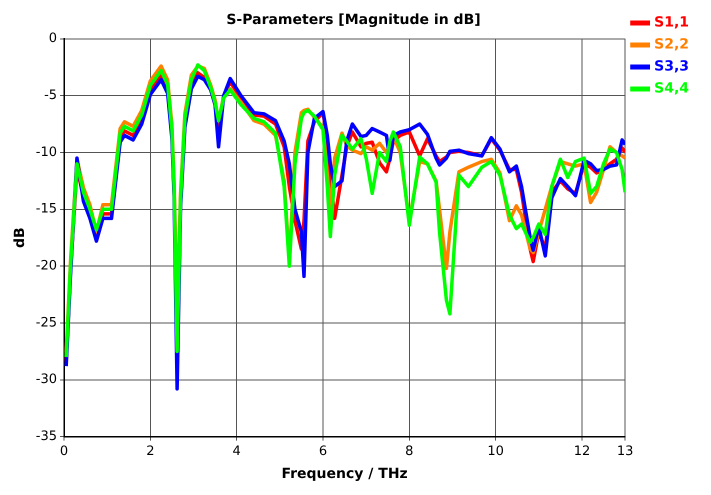 This screenshot has height=495, width=711. Describe the element at coordinates (323, 451) in the screenshot. I see `x-tick-label: 6` at that location.